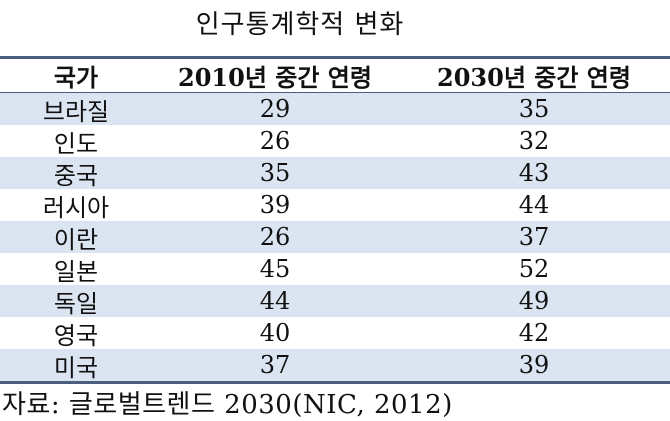 This screenshot has height=421, width=670. What do you see at coordinates (275, 205) in the screenshot?
I see `age-2010-cell: 39` at bounding box center [275, 205].